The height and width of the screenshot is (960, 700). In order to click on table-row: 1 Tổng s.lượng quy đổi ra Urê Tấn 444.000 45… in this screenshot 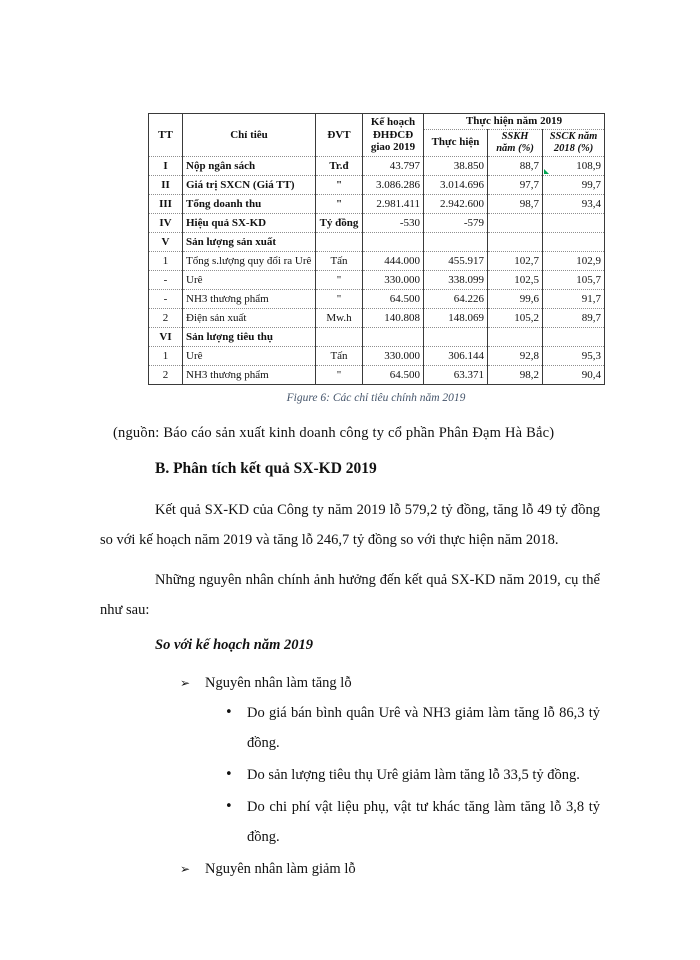, I will do `click(377, 260)`.